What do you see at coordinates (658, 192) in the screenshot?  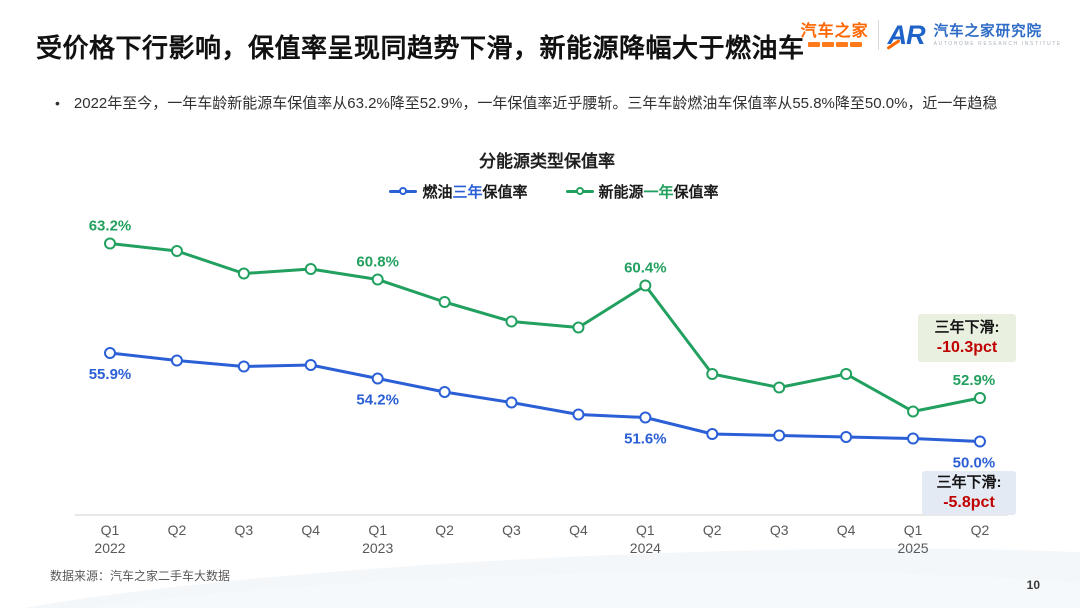 I see `legend-label: 新能源一年保值率` at bounding box center [658, 192].